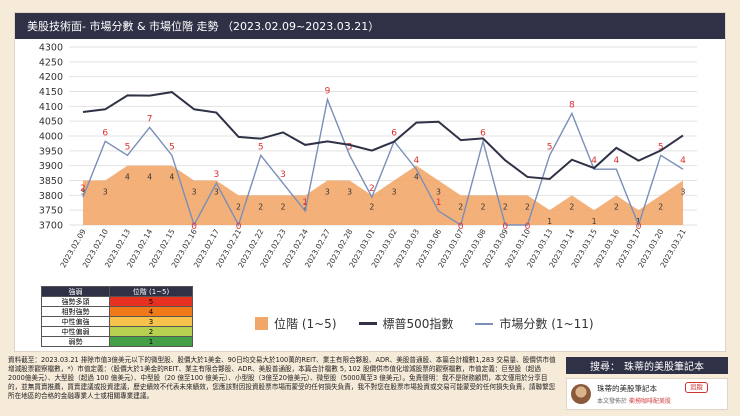 This screenshot has width=740, height=416. What do you see at coordinates (51, 211) in the screenshot?
I see `y-tick-label: 3750` at bounding box center [51, 211].